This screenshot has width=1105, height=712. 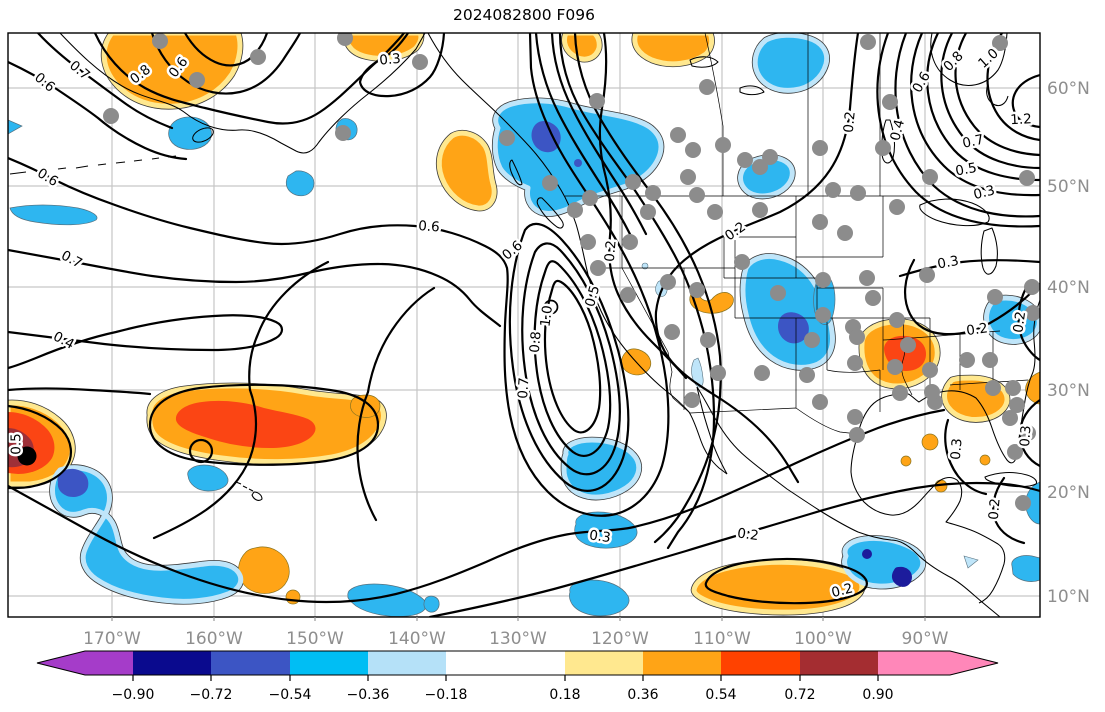 What do you see at coordinates (1068, 343) in the screenshot?
I see `y-axis: 60°N 50°N 40°N 30°N 20°N 10°N` at bounding box center [1068, 343].